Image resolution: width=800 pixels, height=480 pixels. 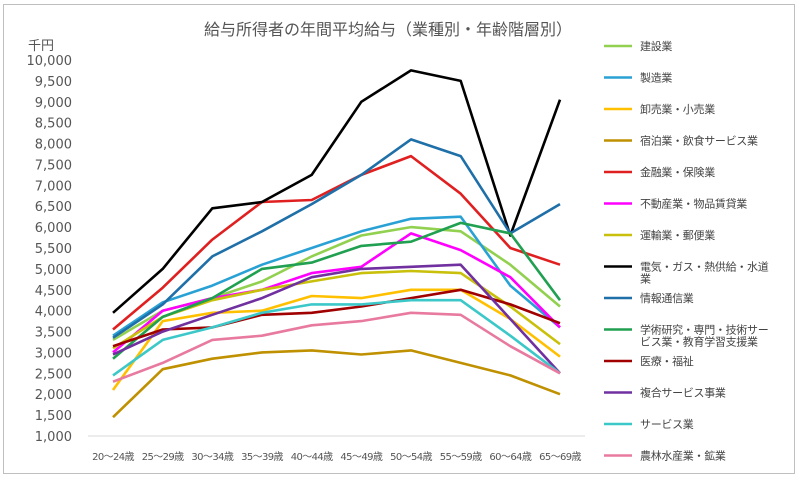 I want to click on x-tick-label: 30～34歳, so click(x=212, y=457).